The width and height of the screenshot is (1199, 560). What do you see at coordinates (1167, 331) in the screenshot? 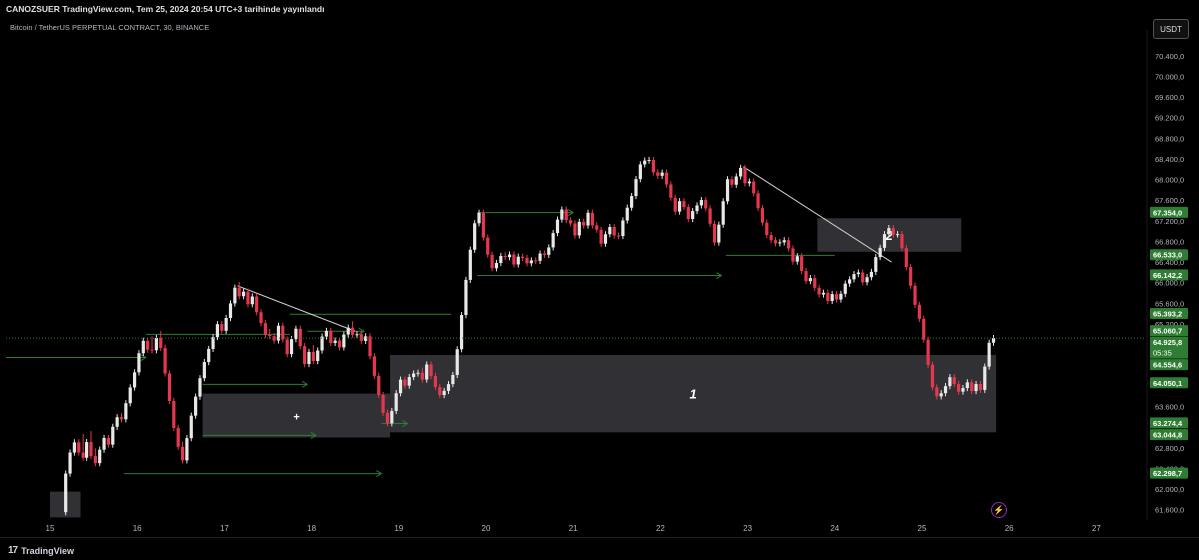
I see `price-label: 65.060,7` at bounding box center [1167, 331].